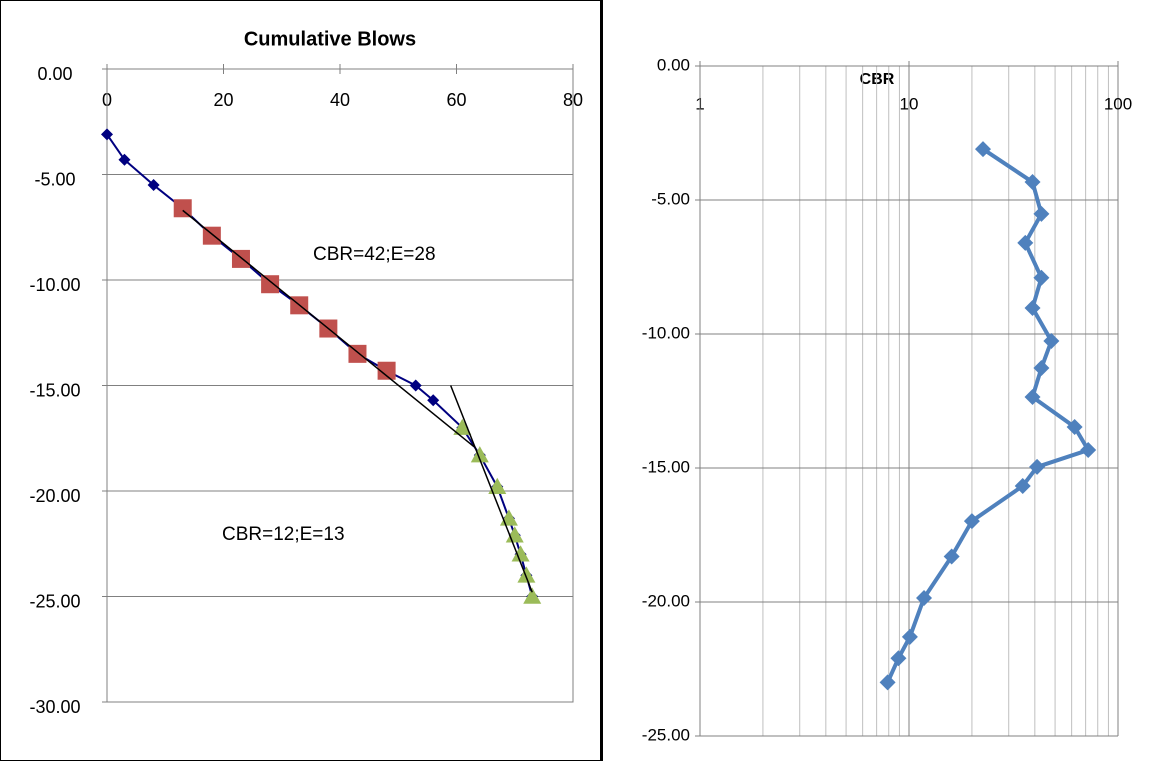 Image resolution: width=1159 pixels, height=761 pixels. I want to click on x-tick-label: 10, so click(909, 103).